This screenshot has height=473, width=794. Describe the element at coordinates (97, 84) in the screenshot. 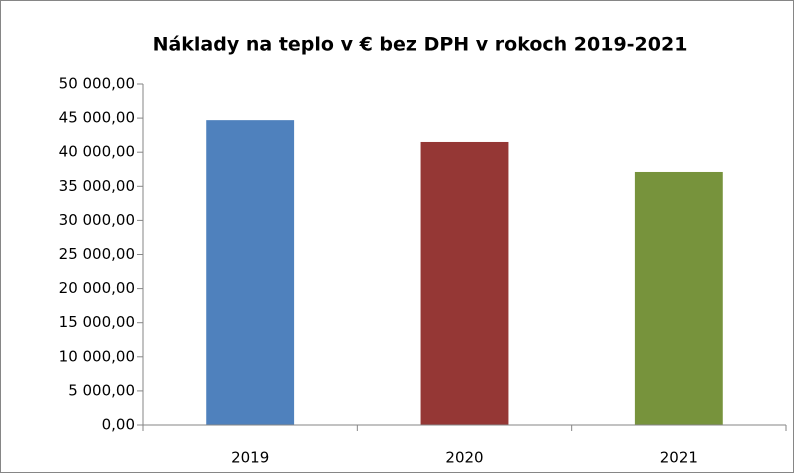

I see `y-tick-label: 50 000,00` at that location.